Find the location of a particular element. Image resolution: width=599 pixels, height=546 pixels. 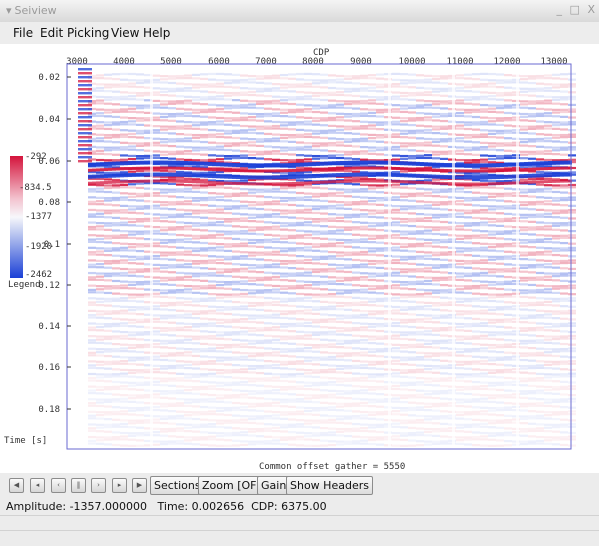

y-tick: 0.16 is located at coordinates (49, 368).